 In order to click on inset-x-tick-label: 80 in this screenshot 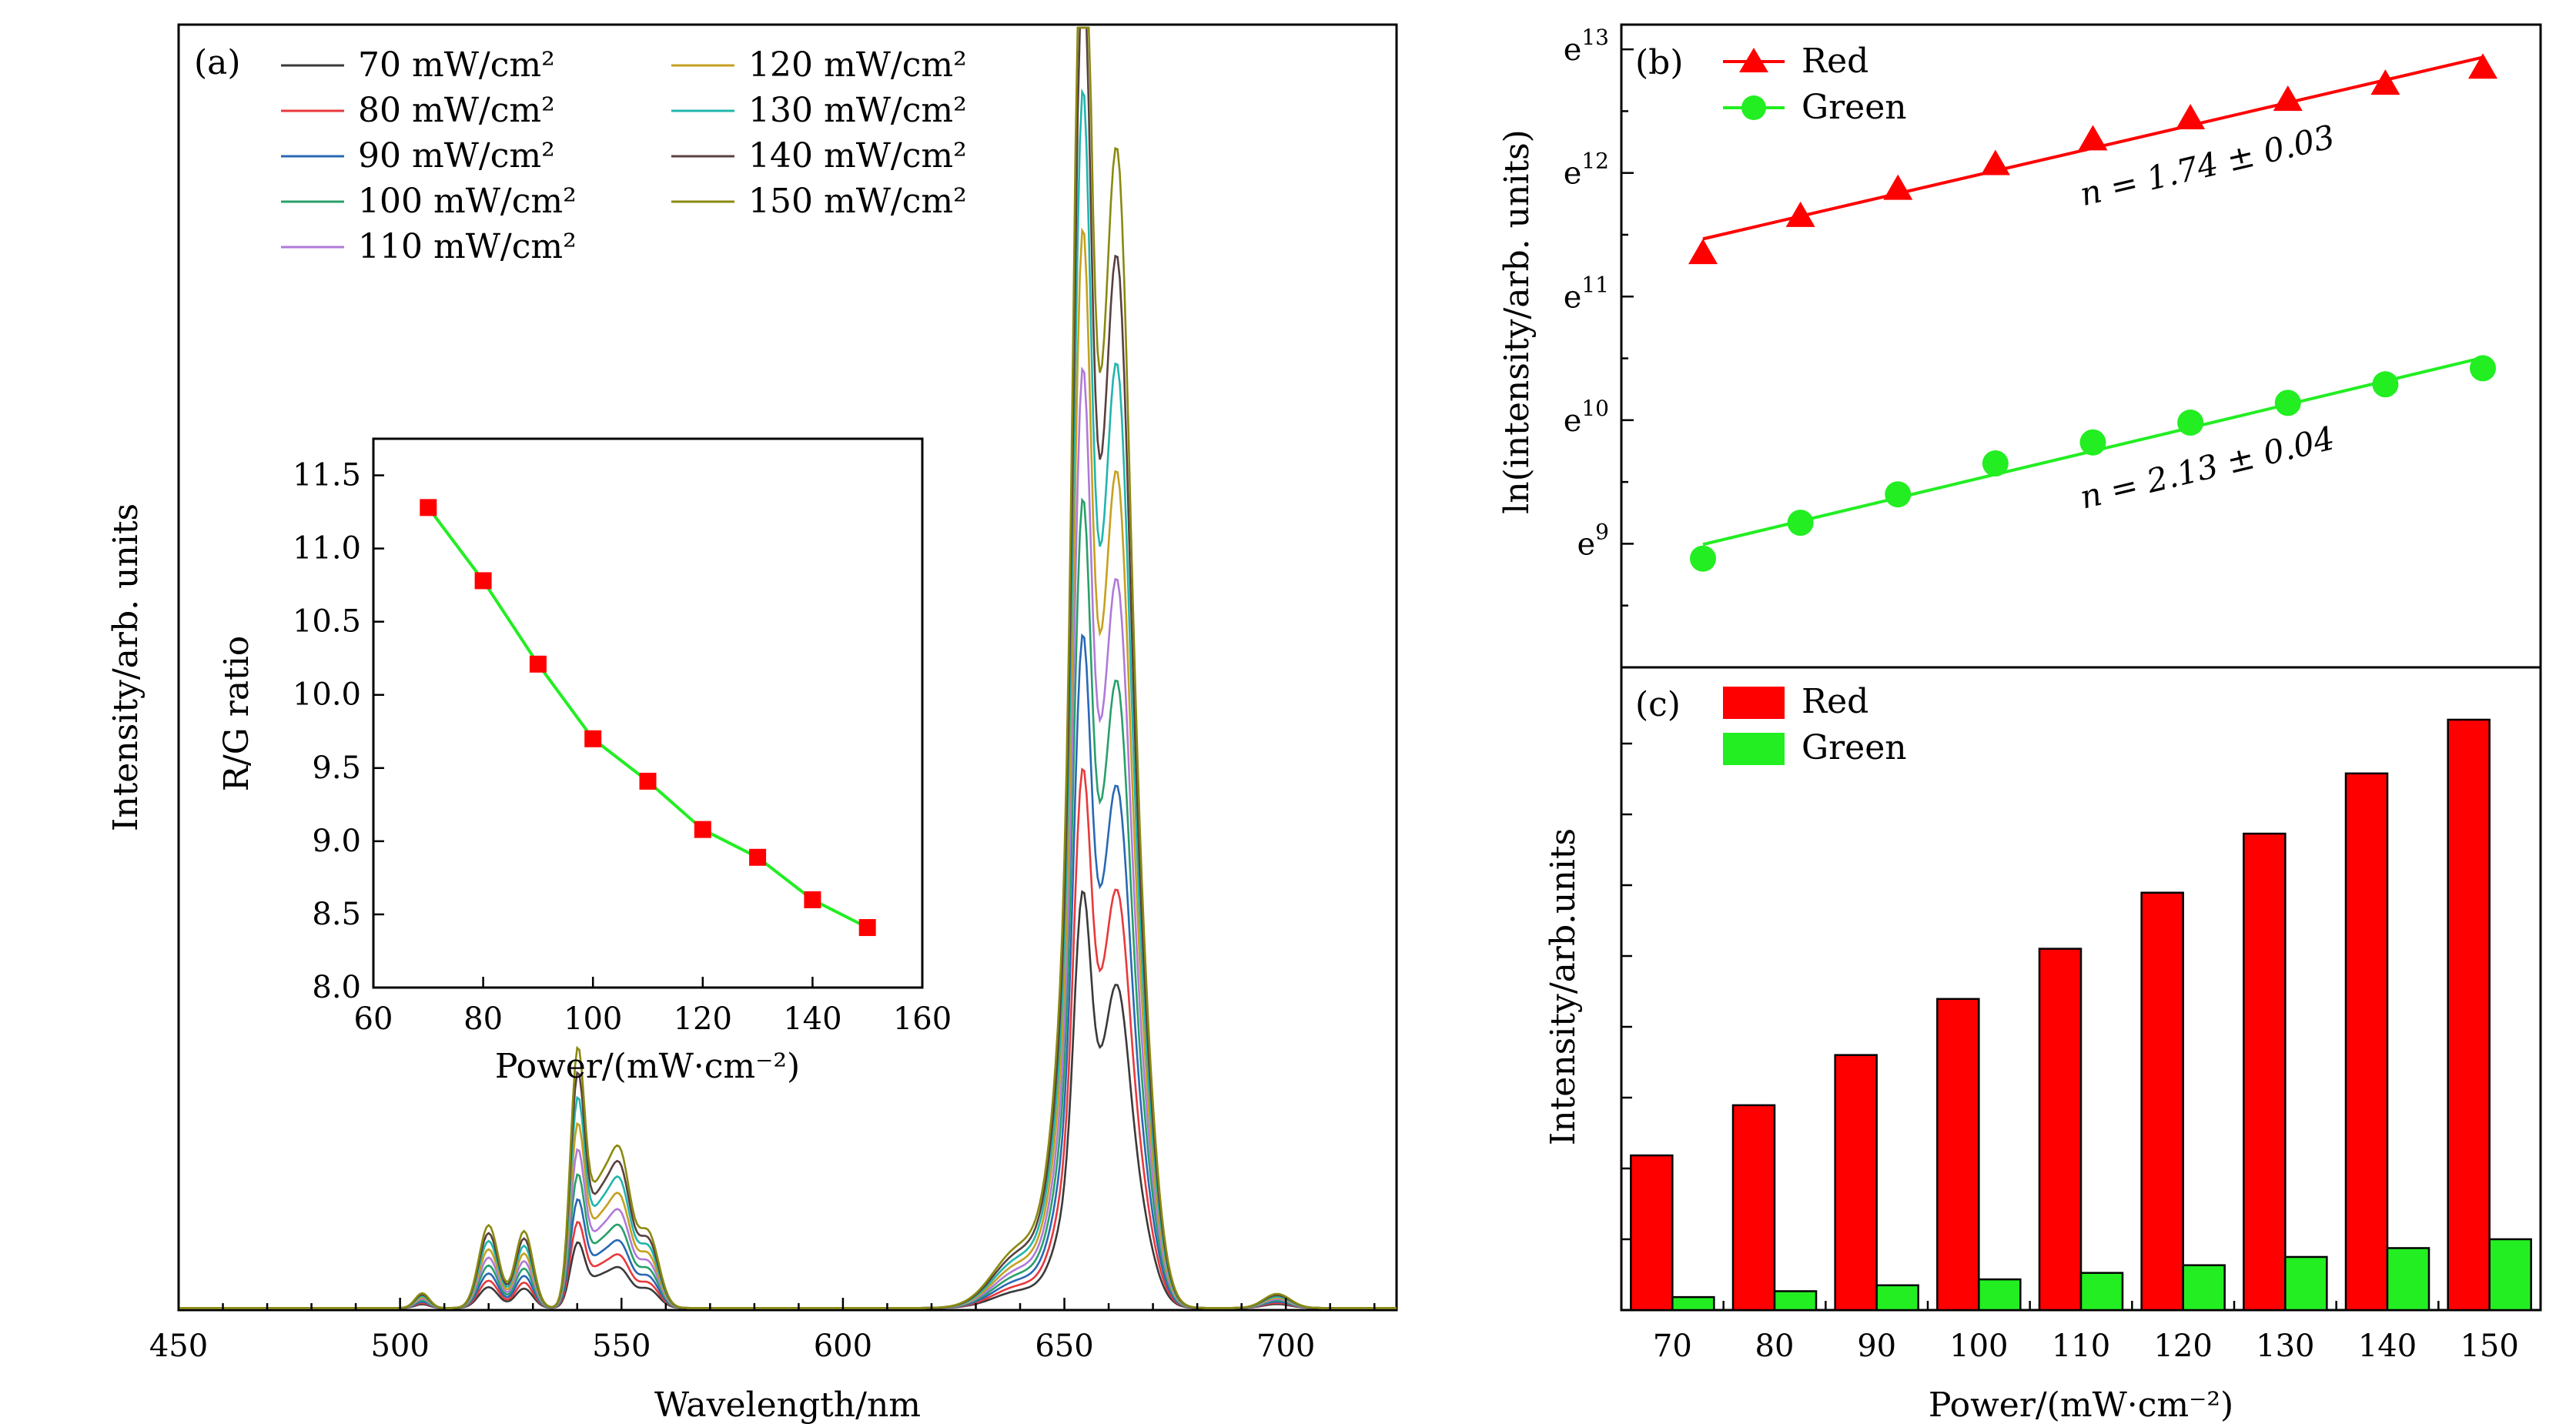, I will do `click(483, 1019)`.